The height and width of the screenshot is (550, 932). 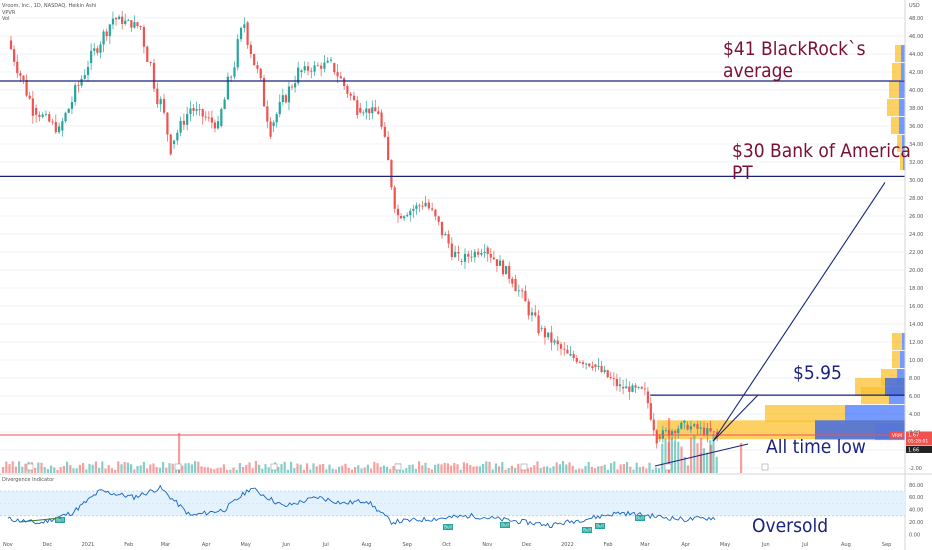 What do you see at coordinates (886, 545) in the screenshot?
I see `time-tick-label: Sep` at bounding box center [886, 545].